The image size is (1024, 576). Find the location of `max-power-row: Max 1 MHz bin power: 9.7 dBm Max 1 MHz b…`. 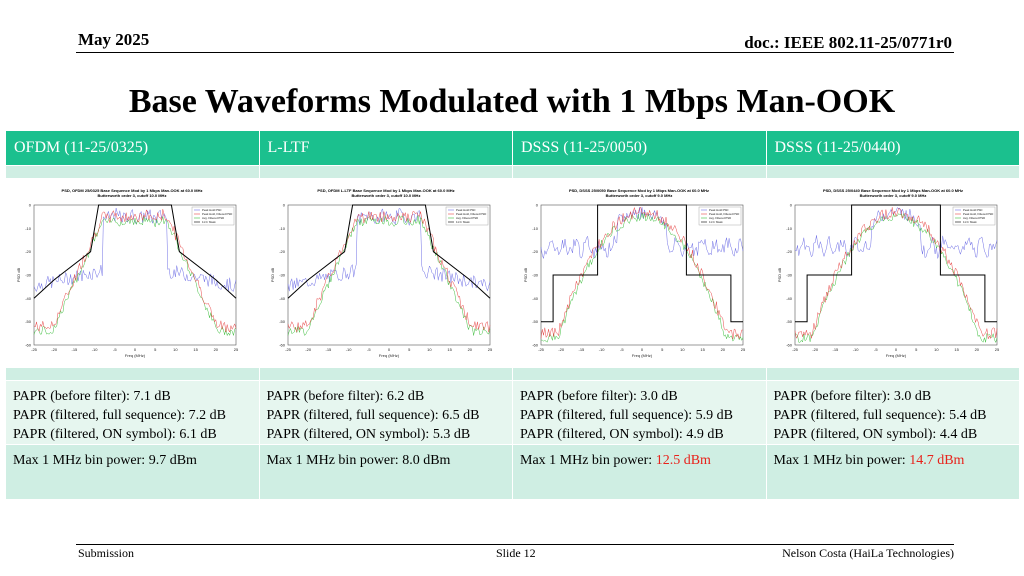

max-power-row: Max 1 MHz bin power: 9.7 dBm Max 1 MHz b… is located at coordinates (512, 472).